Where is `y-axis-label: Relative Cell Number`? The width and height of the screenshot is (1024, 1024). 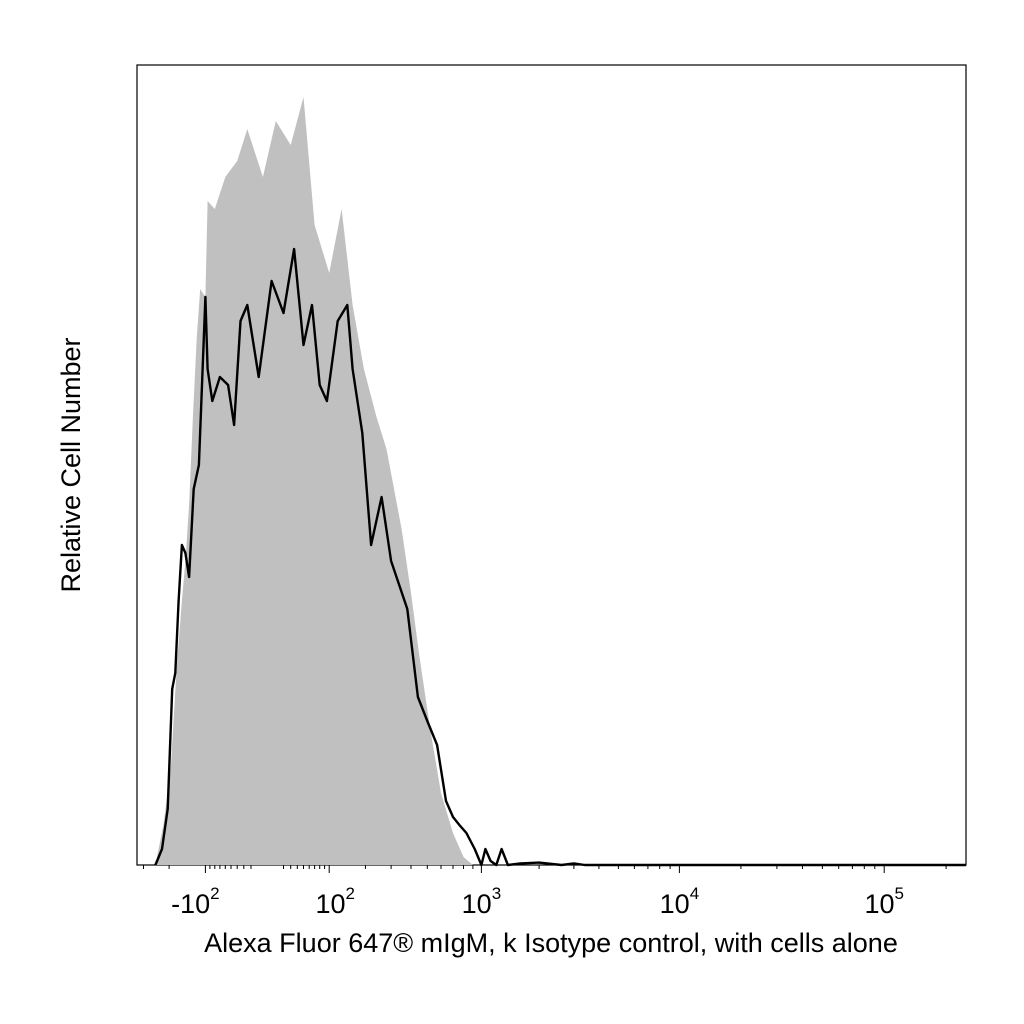
y-axis-label: Relative Cell Number is located at coordinates (71, 464).